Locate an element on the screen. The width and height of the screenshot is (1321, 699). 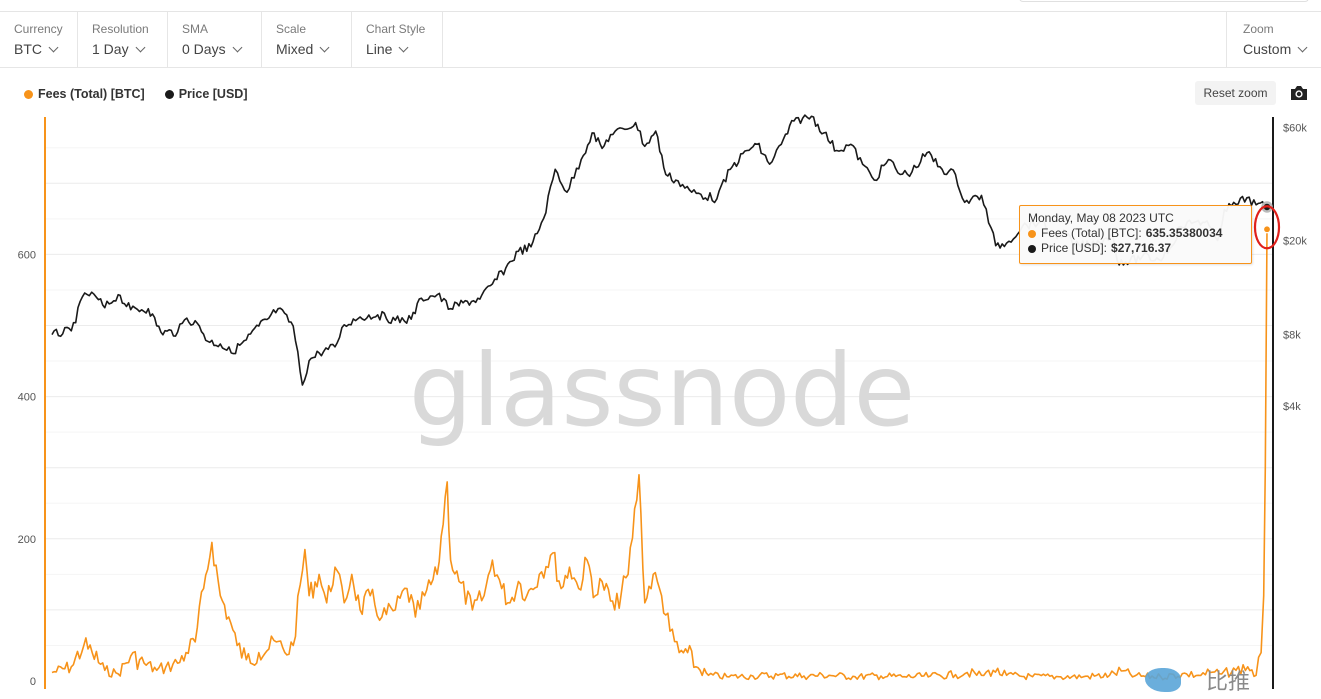
left-tick-label: 0 is located at coordinates (33, 682).